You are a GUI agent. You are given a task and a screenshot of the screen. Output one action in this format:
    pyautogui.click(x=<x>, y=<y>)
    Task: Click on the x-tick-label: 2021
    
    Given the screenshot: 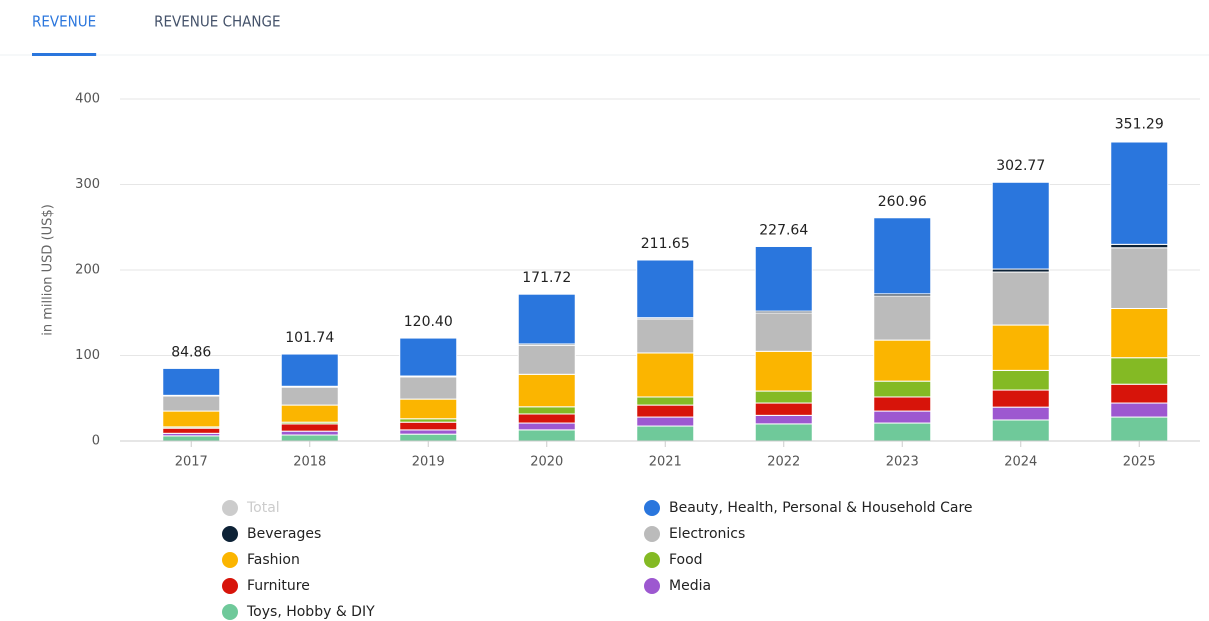 What is the action you would take?
    pyautogui.click(x=665, y=462)
    